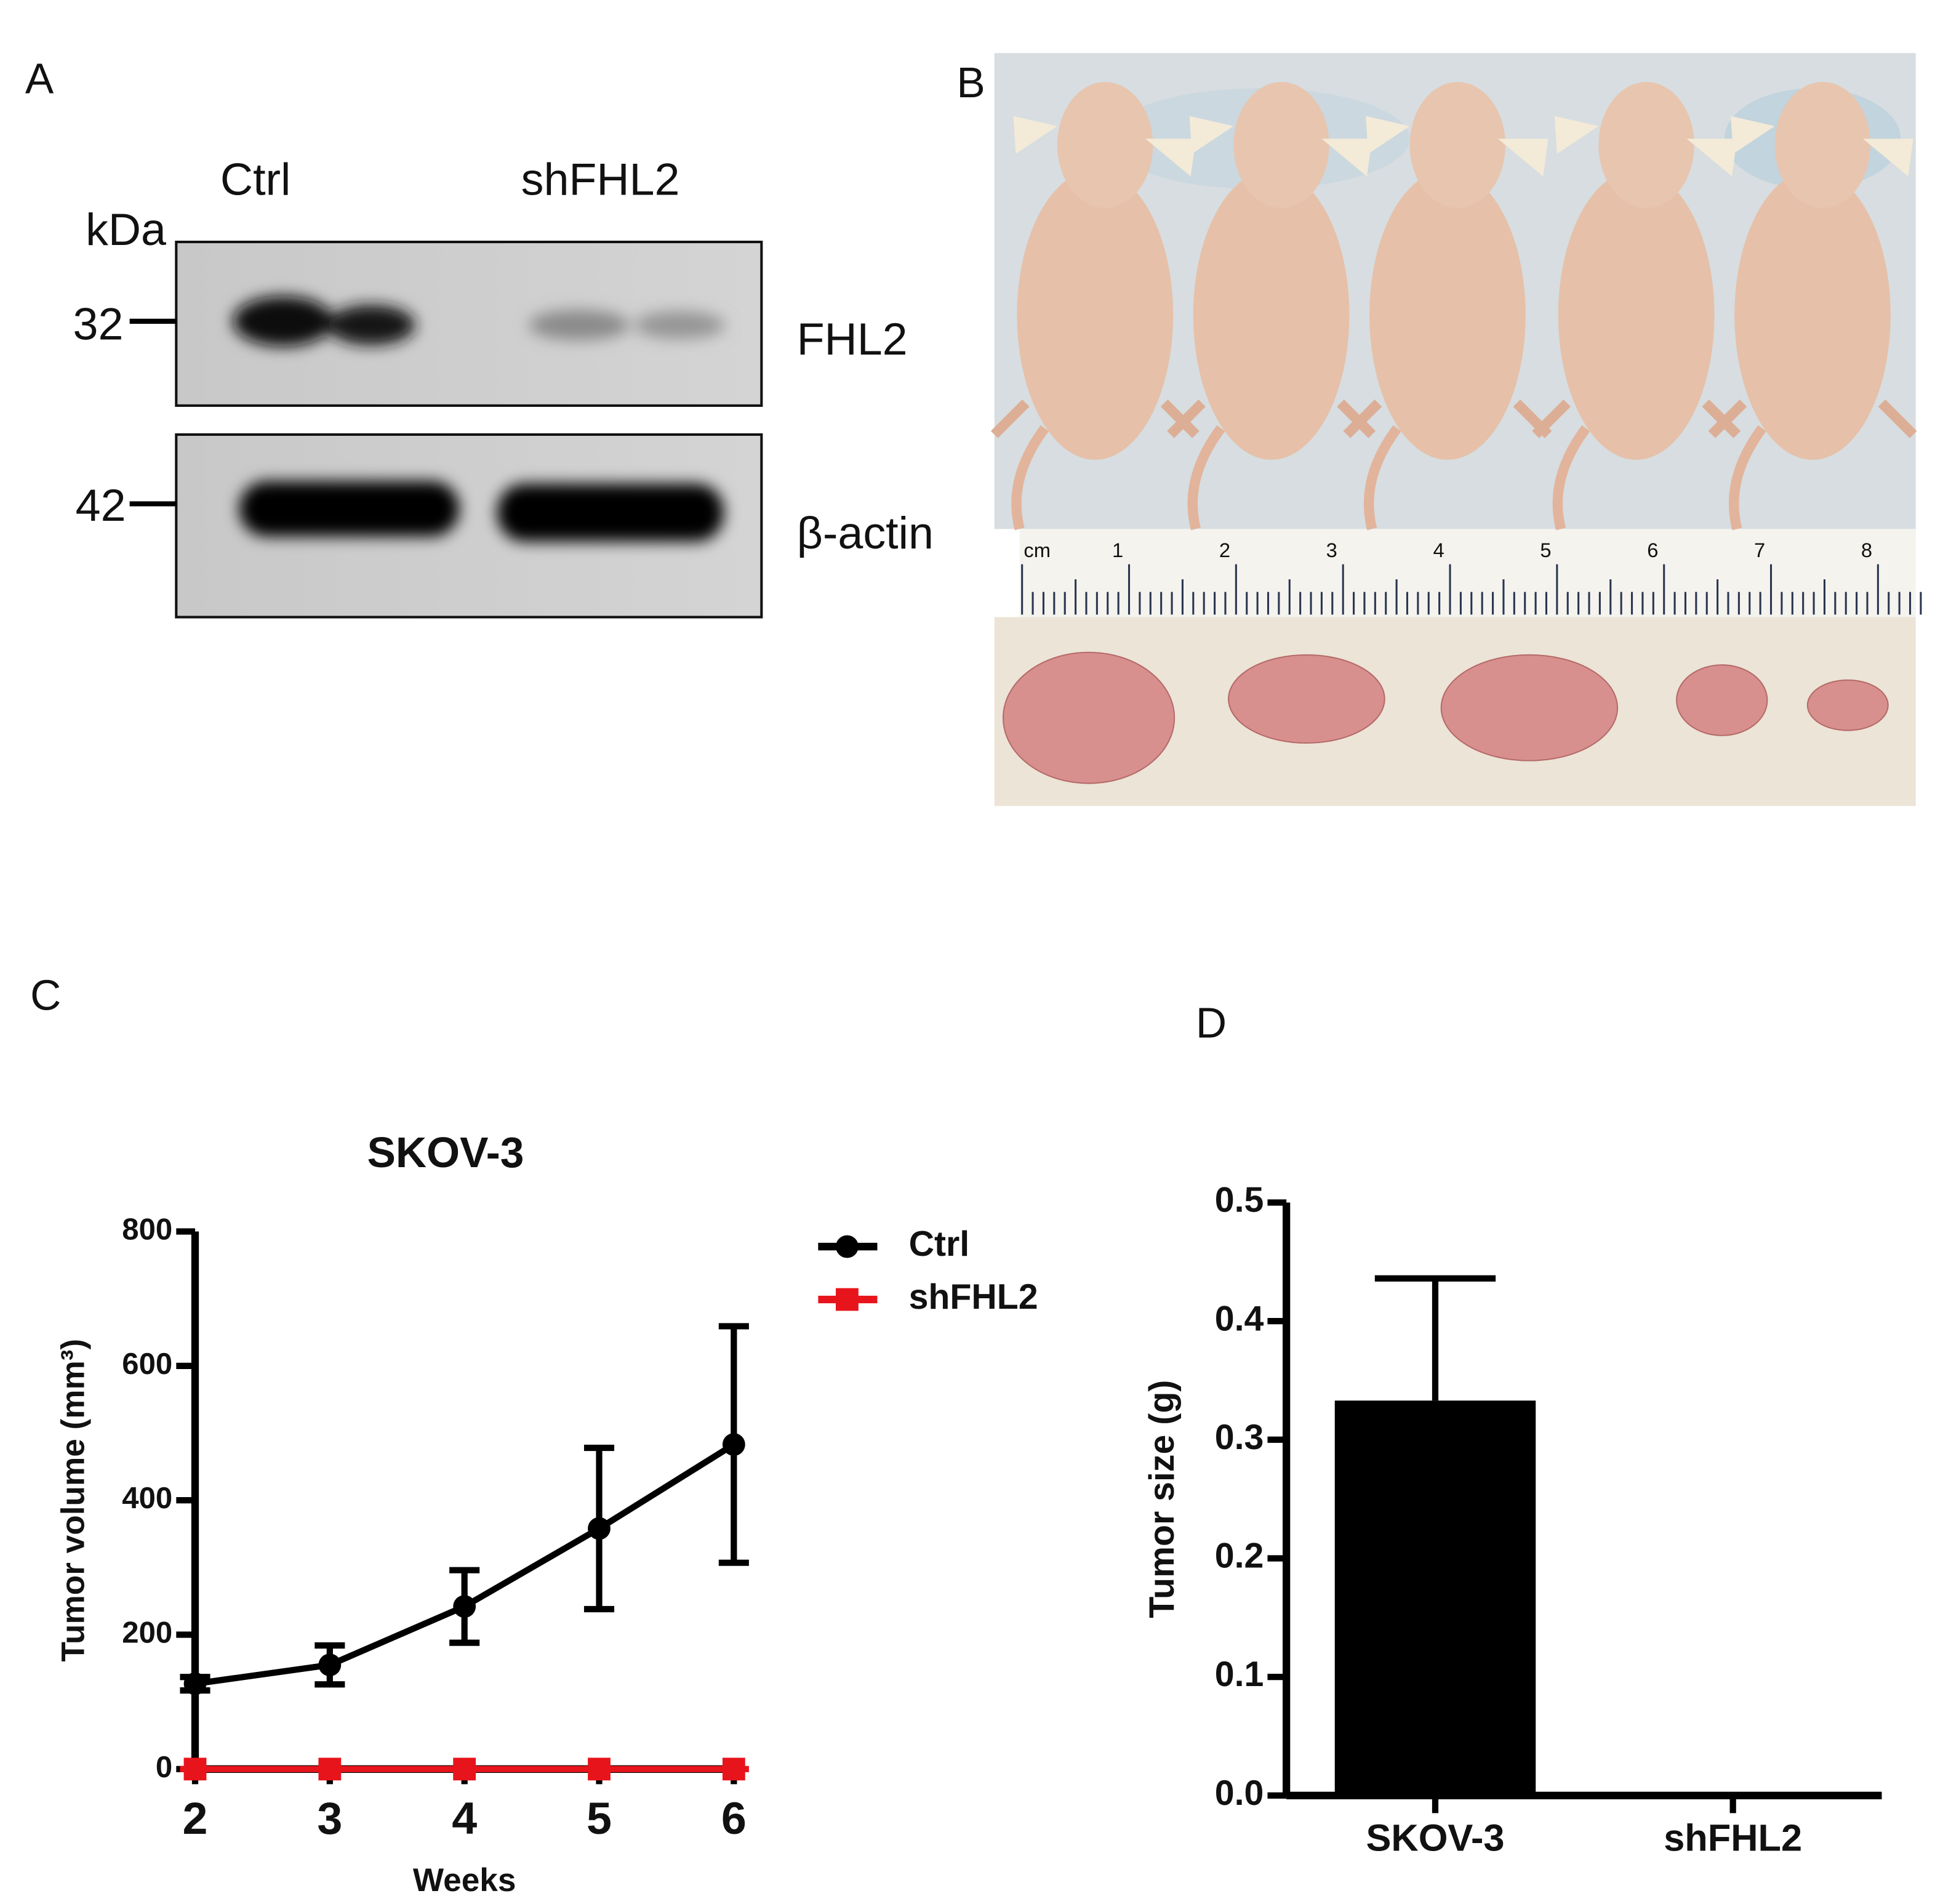 Image resolution: width=1951 pixels, height=1904 pixels. What do you see at coordinates (195, 1818) in the screenshot?
I see `x-tick-label: 2` at bounding box center [195, 1818].